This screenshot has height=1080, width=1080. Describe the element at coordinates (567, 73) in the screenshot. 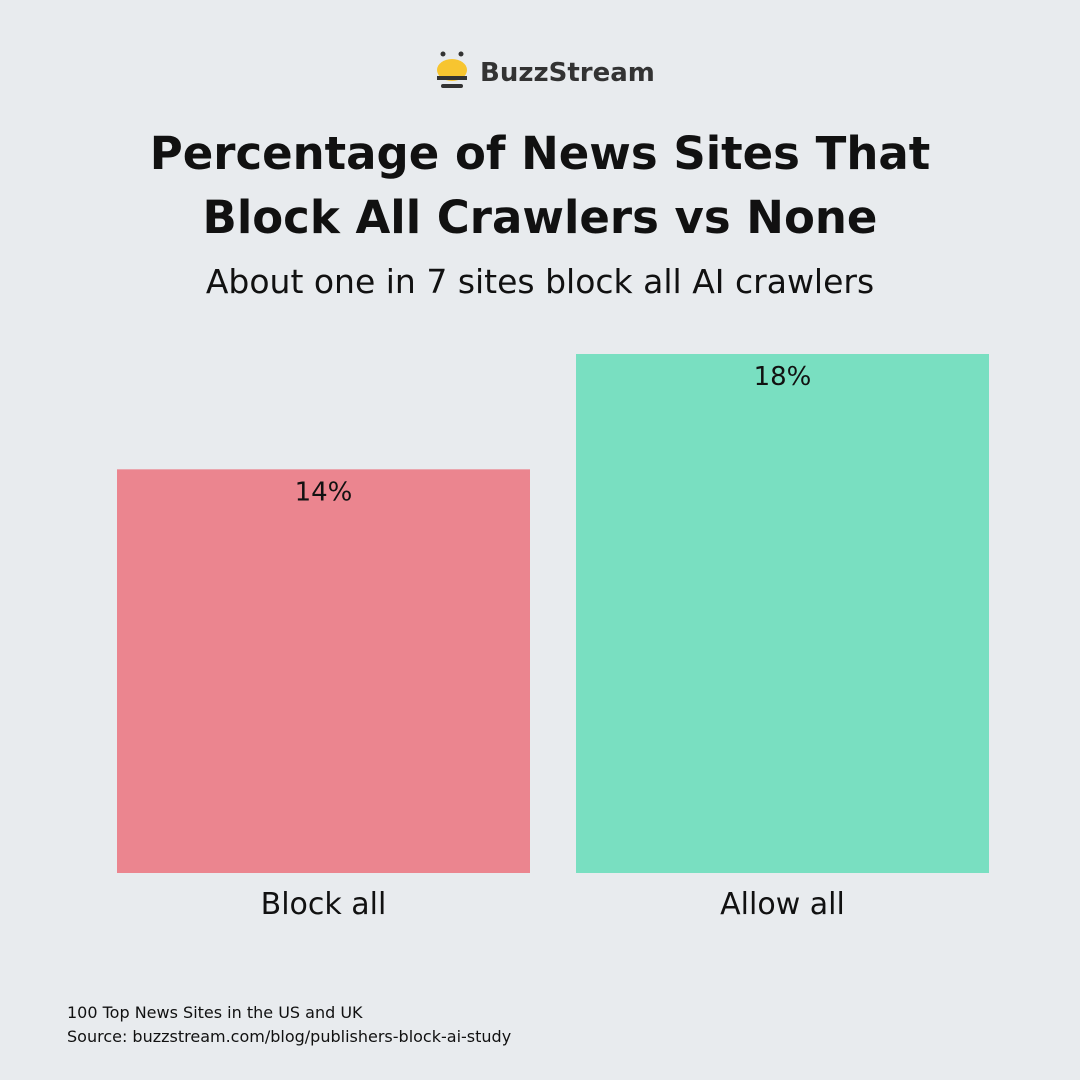

I see `brand: BuzzStream` at that location.